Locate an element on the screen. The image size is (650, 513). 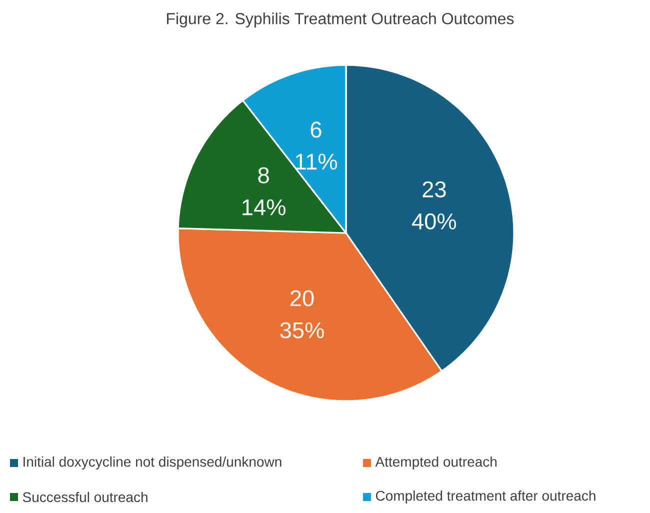
legend-label: Initial doxycycline not dispensed/unknown is located at coordinates (153, 463).